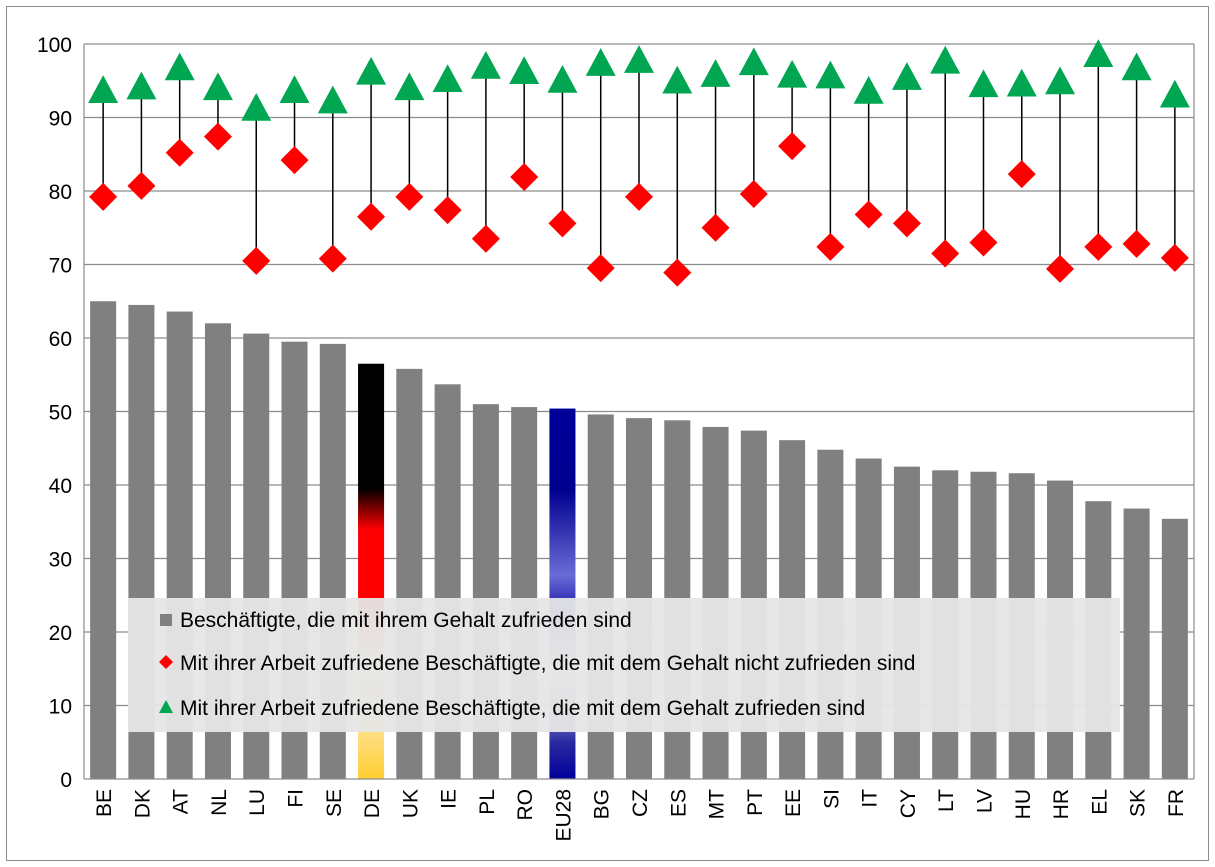 The height and width of the screenshot is (867, 1215). Describe the element at coordinates (296, 798) in the screenshot. I see `x-tick-label: FI` at that location.